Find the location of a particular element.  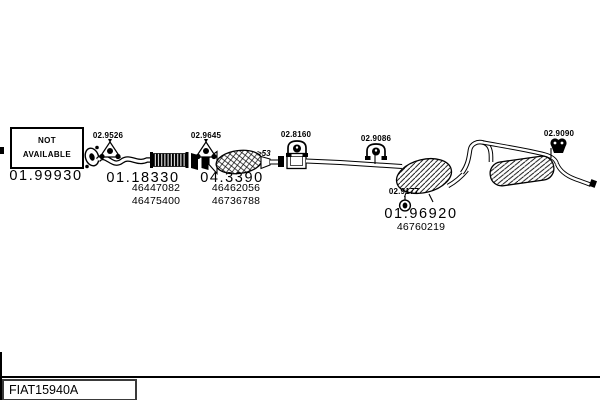

drawing-code-box: FIAT15940A is located at coordinates (69, 389).